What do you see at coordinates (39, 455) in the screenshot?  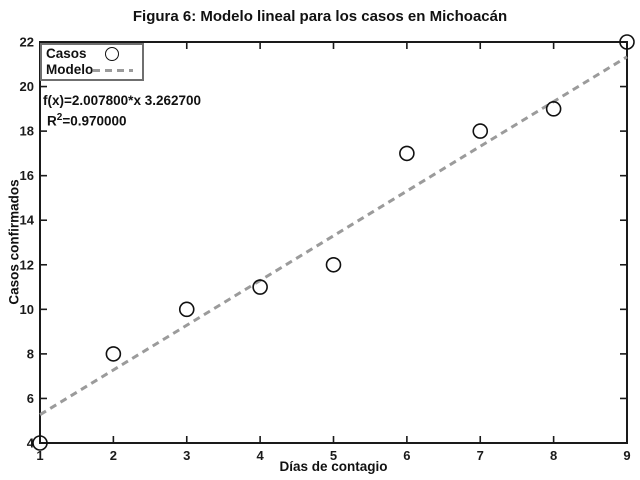 I see `x-tick-label: 1` at bounding box center [39, 455].